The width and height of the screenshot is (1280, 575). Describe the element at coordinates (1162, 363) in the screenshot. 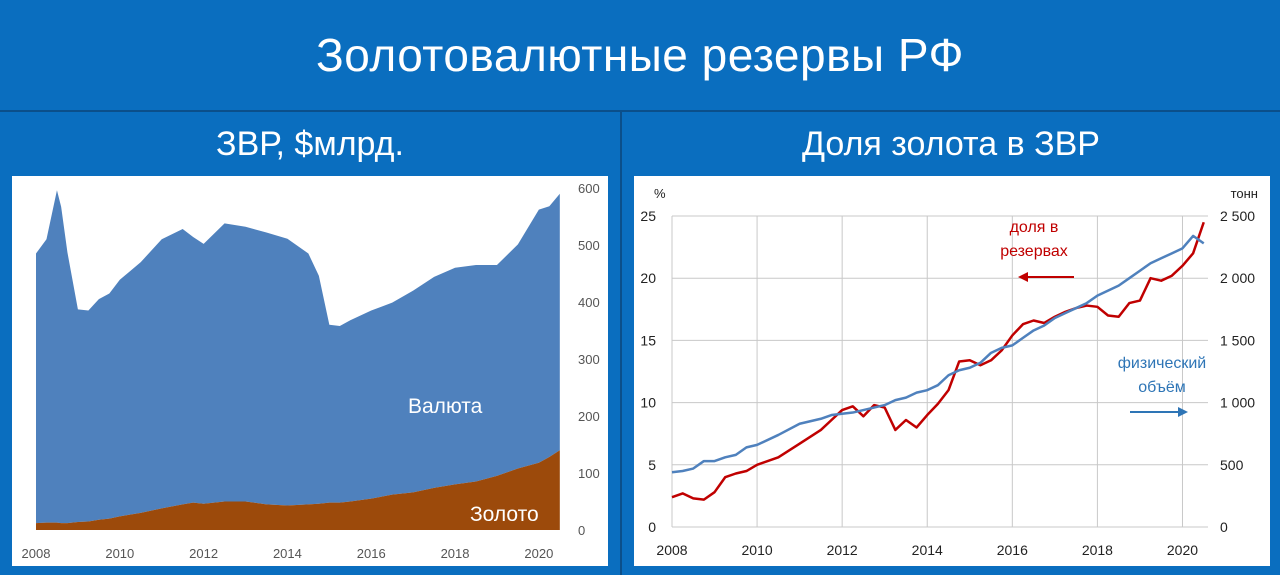

I see `annotation-physical-line1: физический` at that location.